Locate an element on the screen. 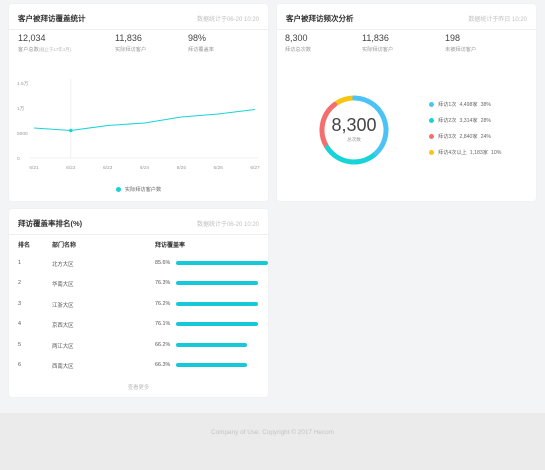 This screenshot has width=545, height=470. visits-line-chart: 0 5000 1万 1.5万 6/21 6/22 6/23 6/24 6/25 6/26 6/27 is located at coordinates (138, 125).